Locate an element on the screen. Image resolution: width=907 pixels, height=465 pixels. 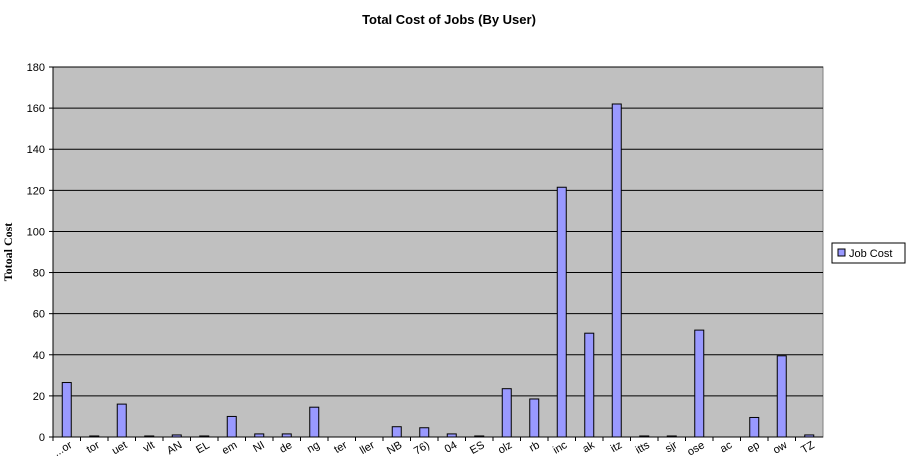
x-tick-label: TZ is located at coordinates (808, 447).